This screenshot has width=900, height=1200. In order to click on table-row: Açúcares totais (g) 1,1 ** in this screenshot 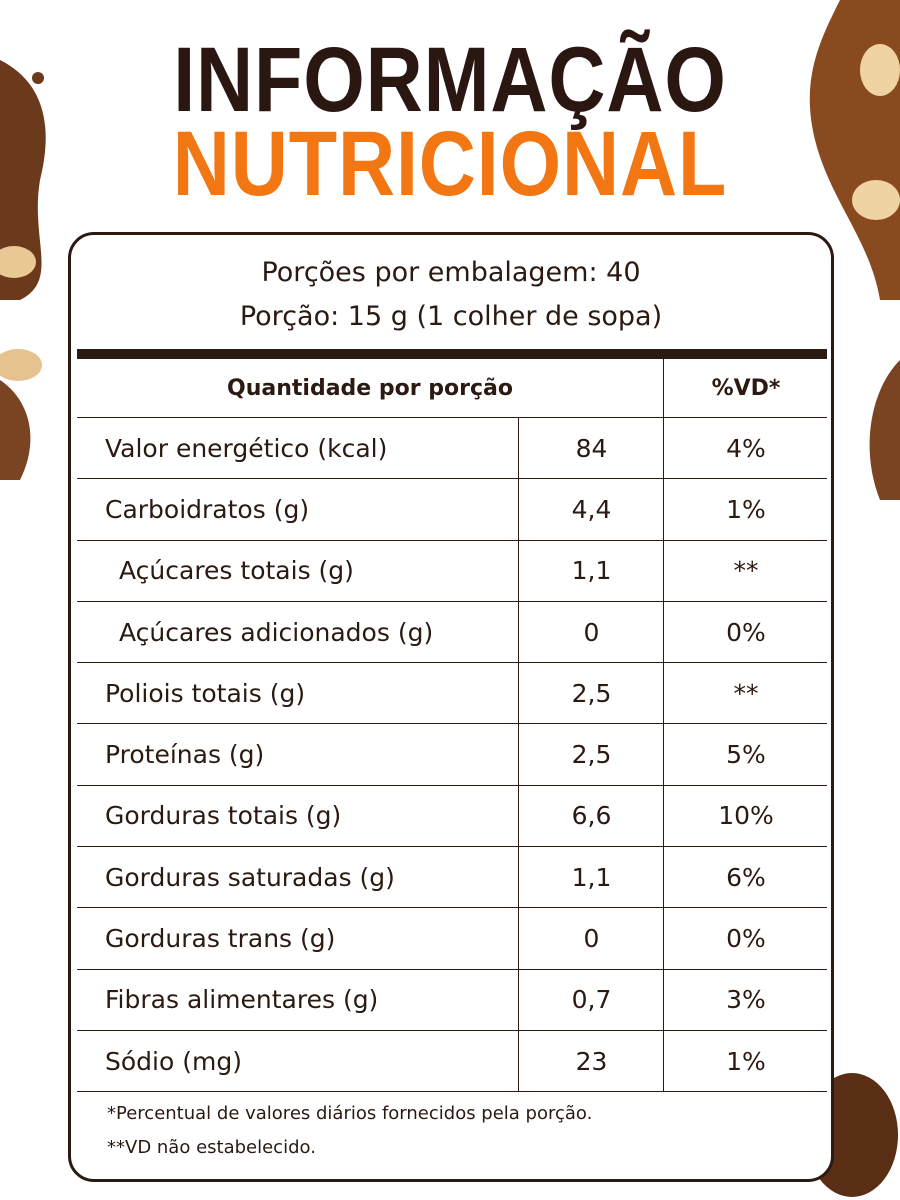, I will do `click(452, 571)`.